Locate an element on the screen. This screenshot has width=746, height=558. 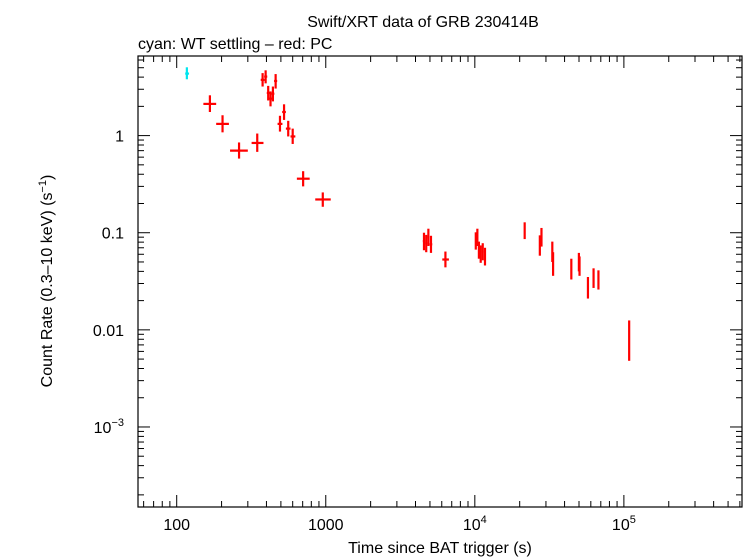
x-tick-label: 1000 is located at coordinates (326, 525).